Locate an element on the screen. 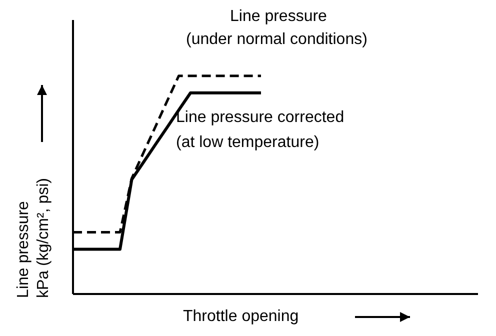 Image resolution: width=496 pixels, height=336 pixels. x-axis-title: Throttle opening is located at coordinates (241, 316).